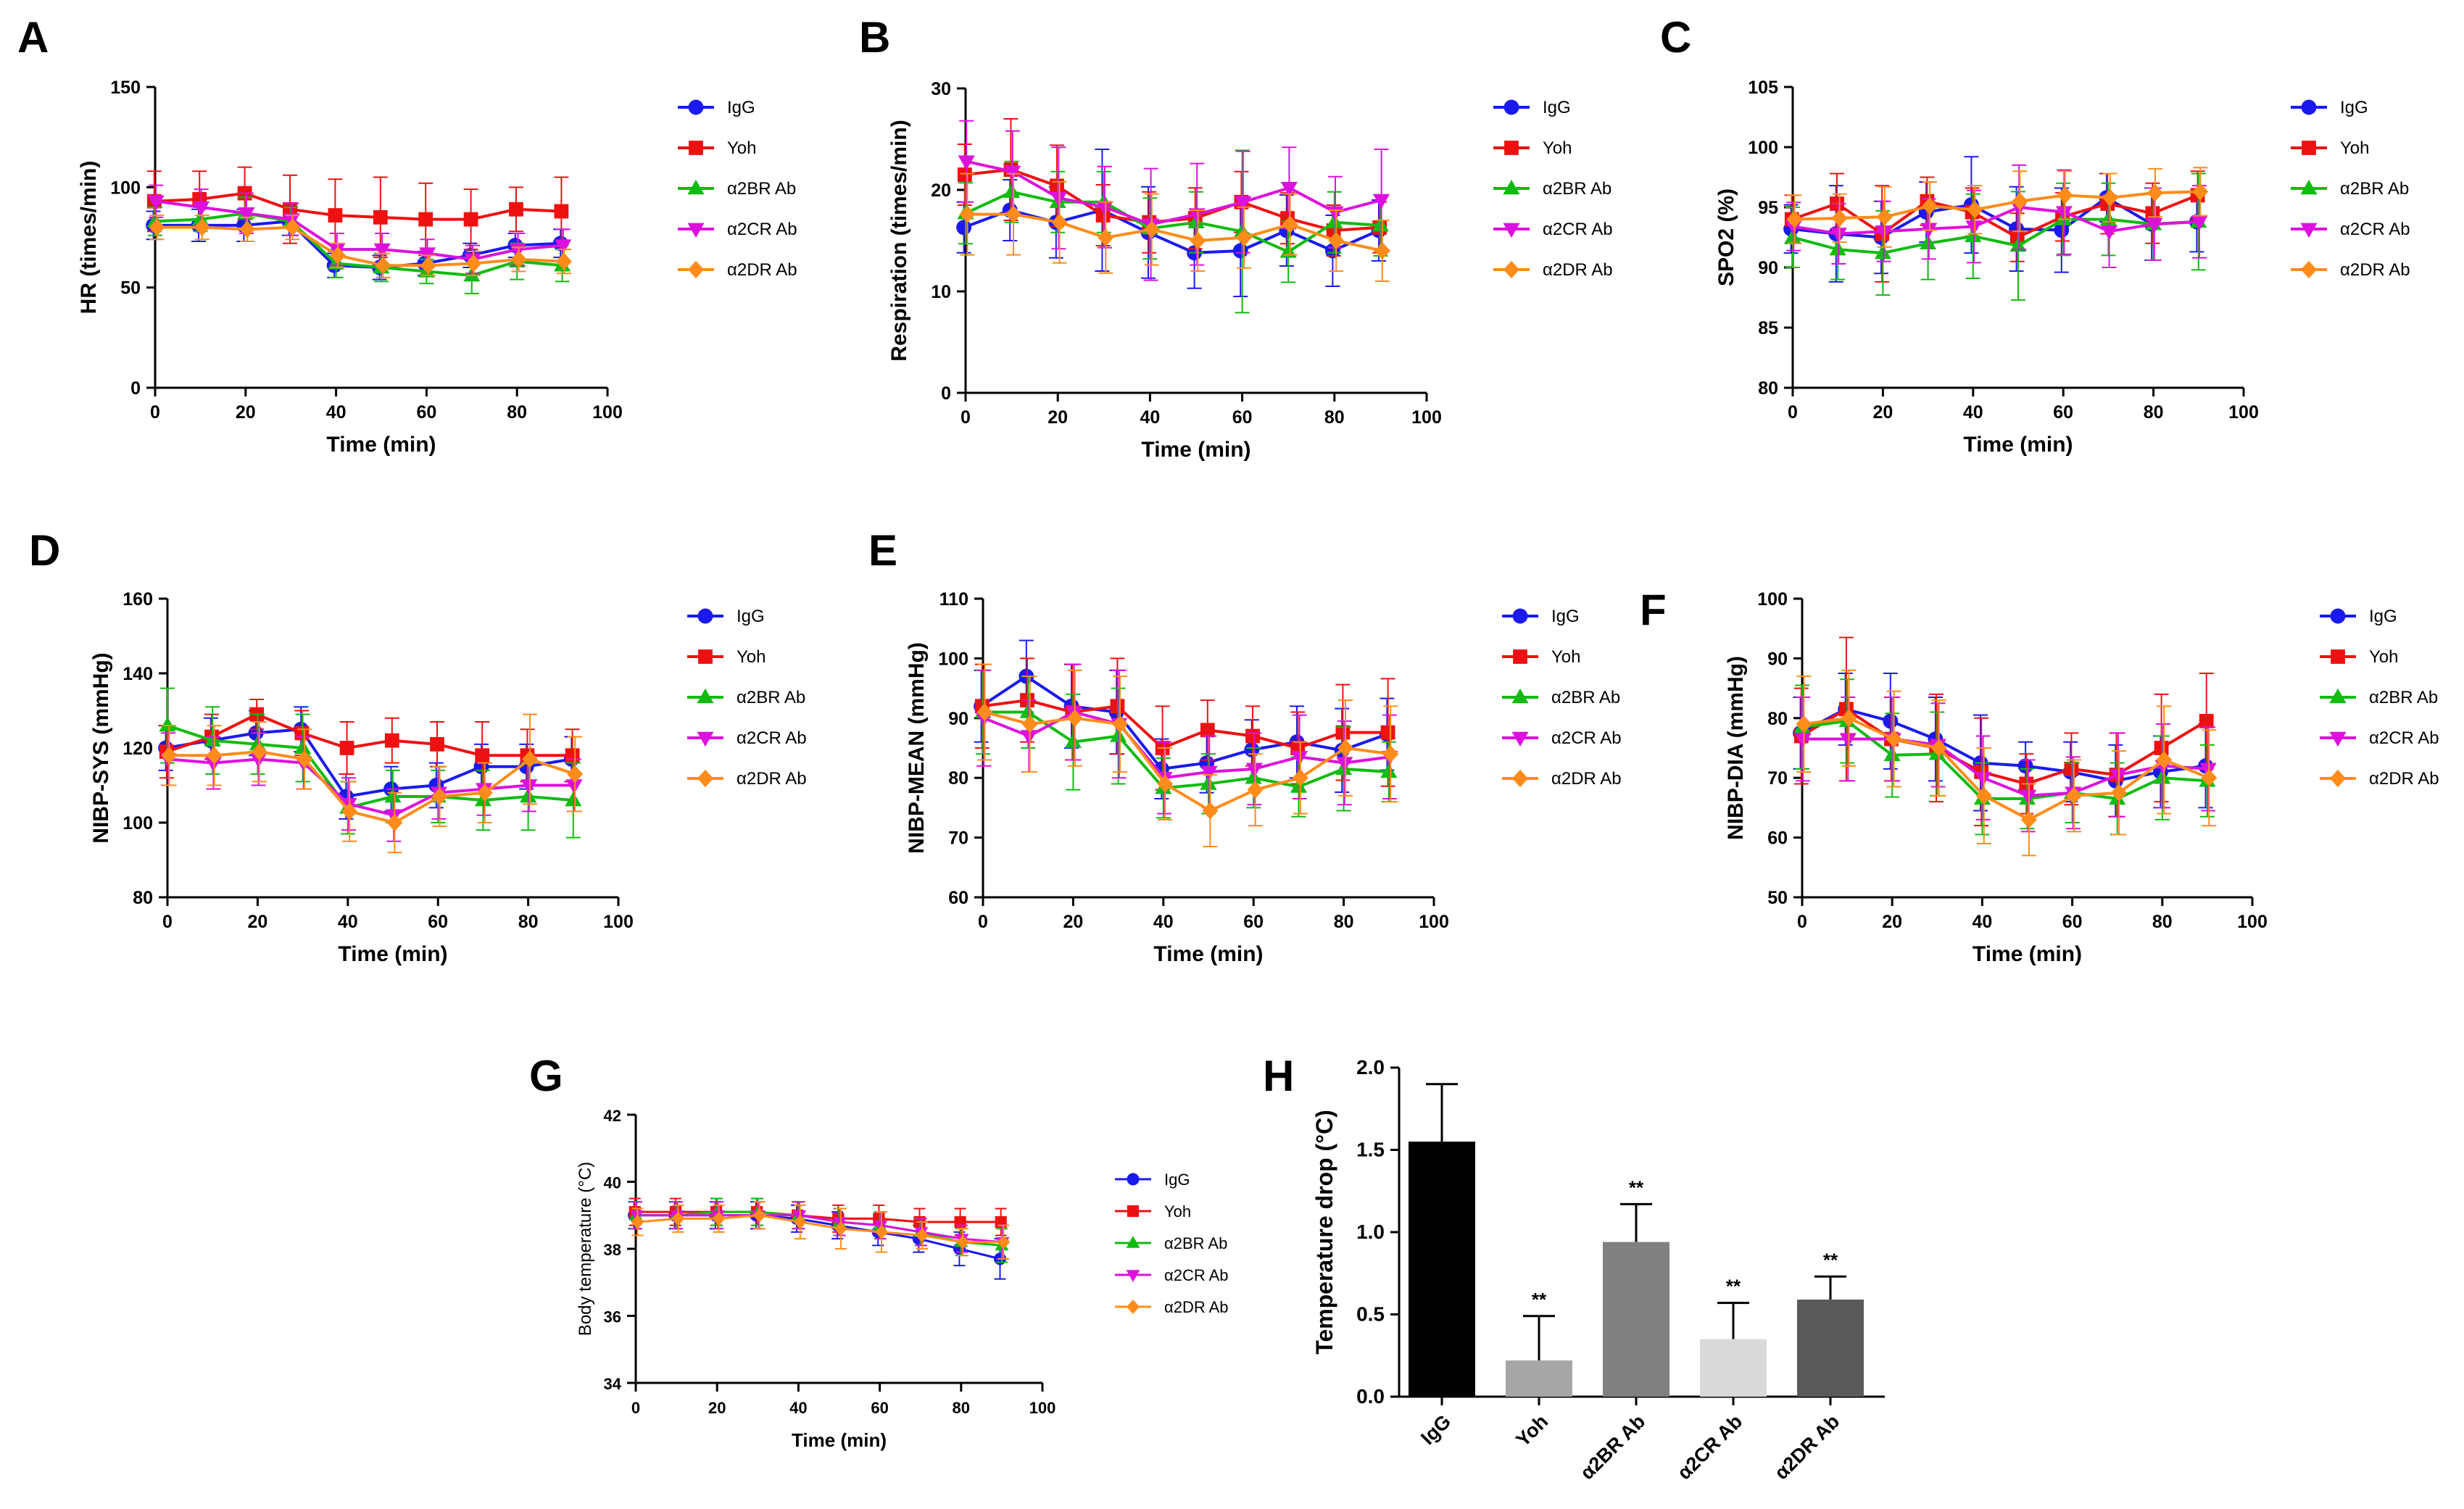  I want to click on panel-letter: F, so click(1654, 610).